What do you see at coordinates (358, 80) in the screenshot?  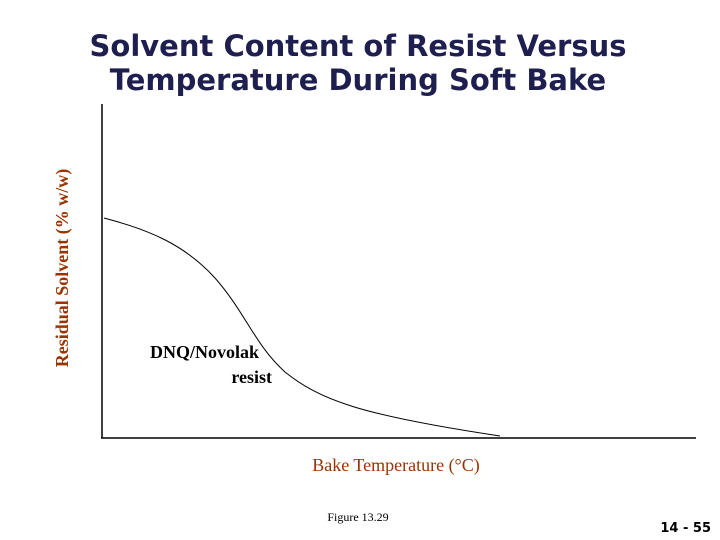 I see `title-line: Temperature During Soft Bake` at bounding box center [358, 80].